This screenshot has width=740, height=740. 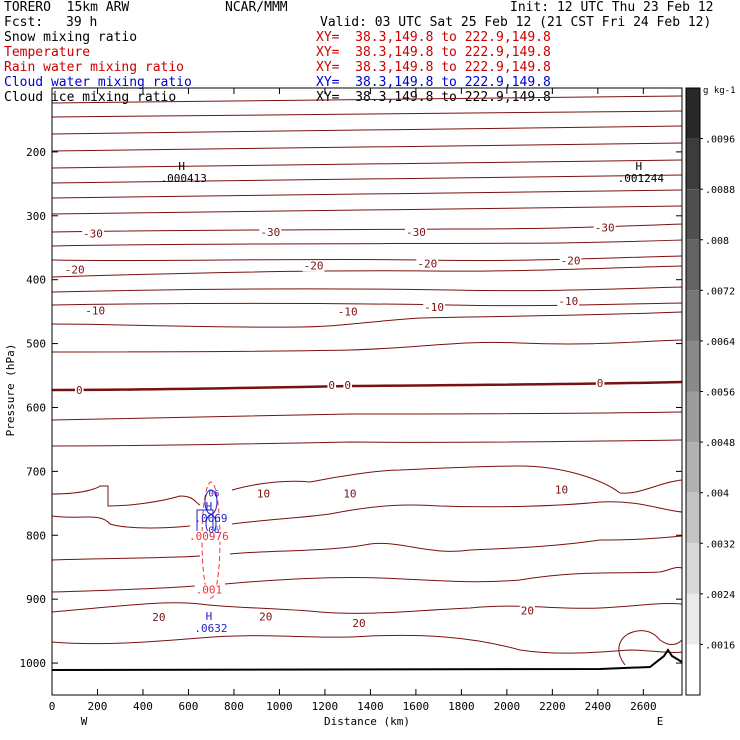 What do you see at coordinates (143, 706) in the screenshot?
I see `x-tick-label: 400` at bounding box center [143, 706].